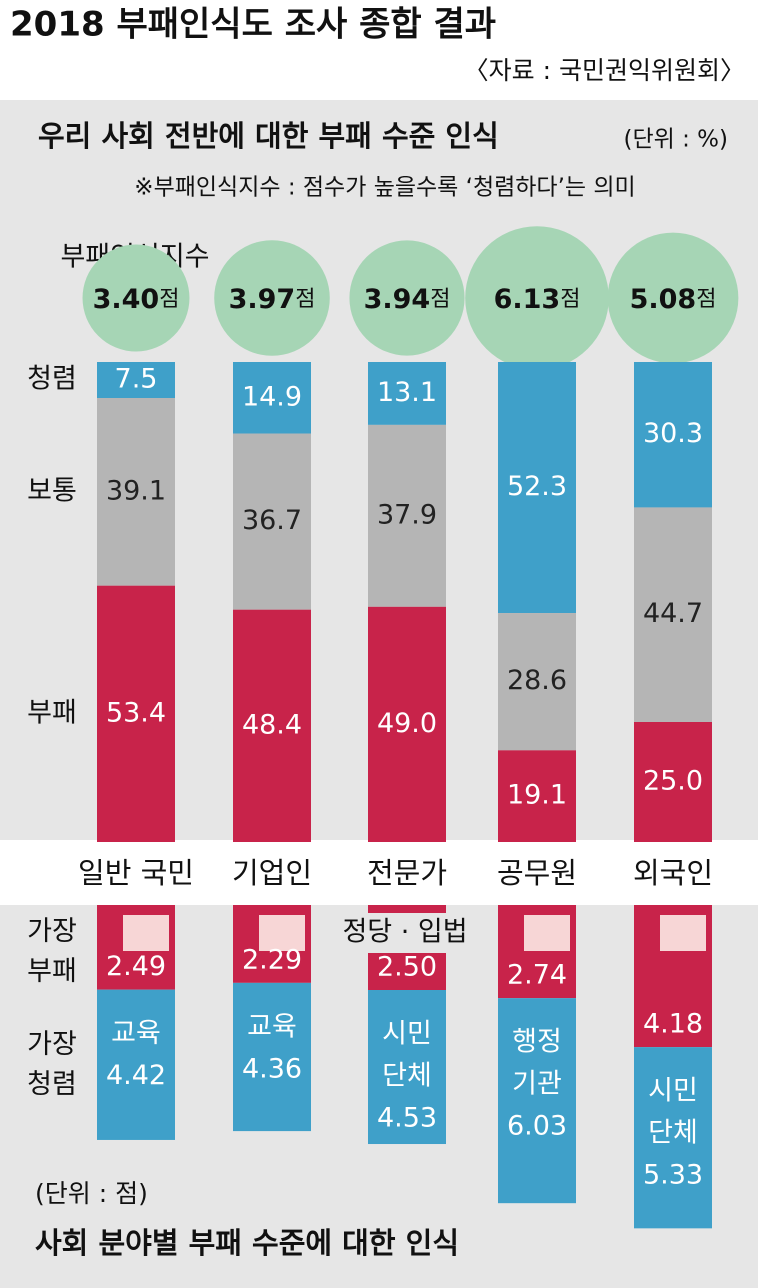 This screenshot has width=758, height=1288. What do you see at coordinates (52, 379) in the screenshot?
I see `legend-label: 청렴` at bounding box center [52, 379].